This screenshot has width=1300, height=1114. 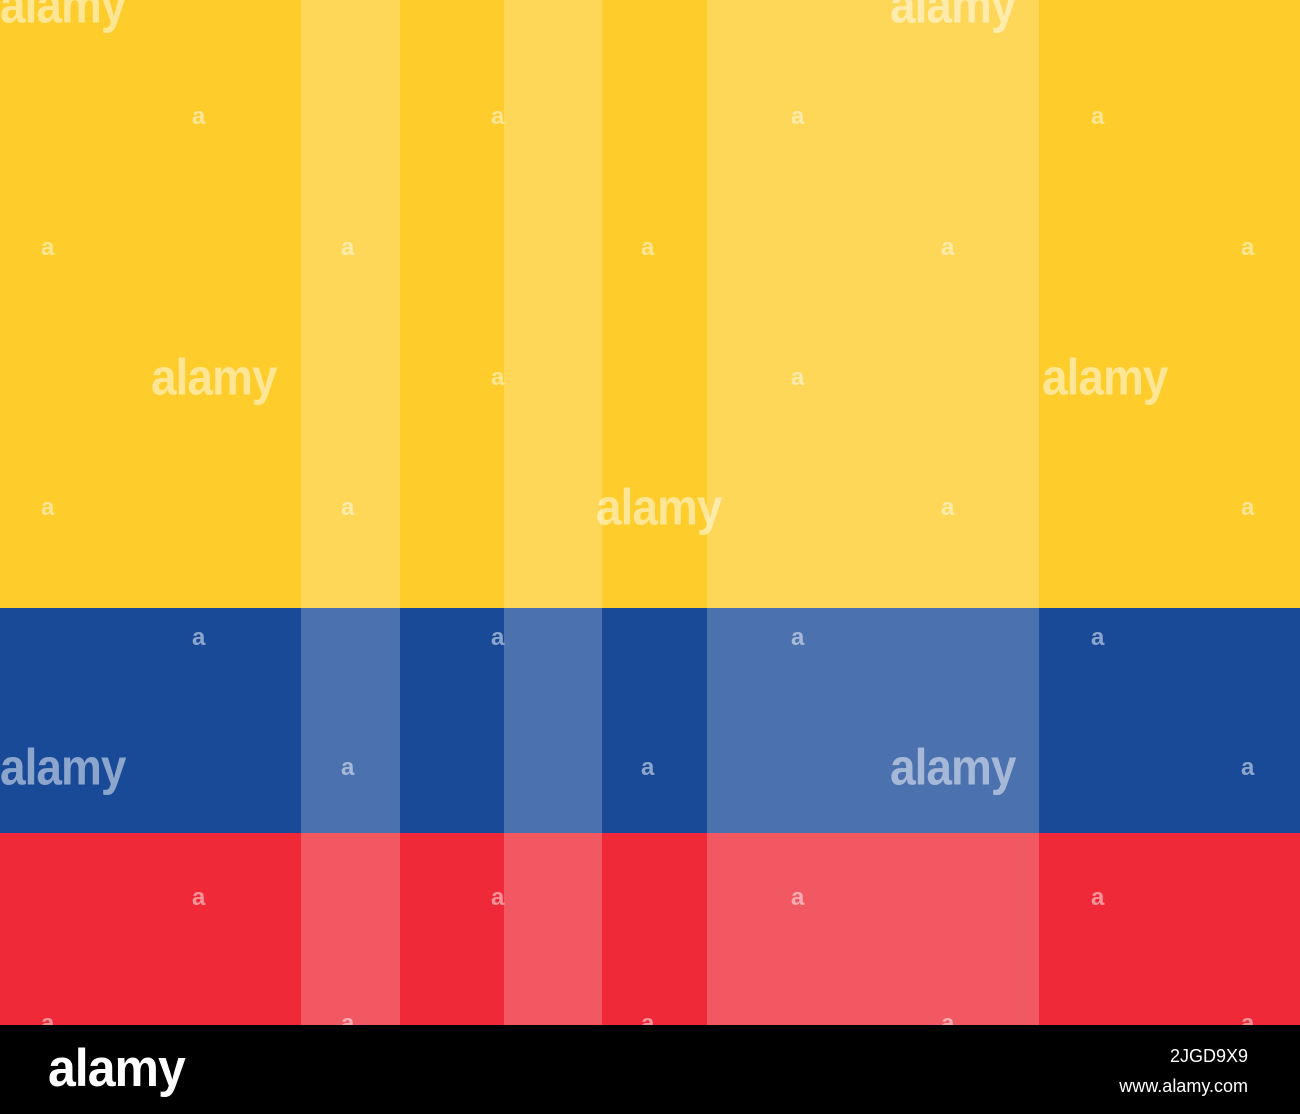 I want to click on footer-url: www.alamy.com, so click(x=1183, y=1086).